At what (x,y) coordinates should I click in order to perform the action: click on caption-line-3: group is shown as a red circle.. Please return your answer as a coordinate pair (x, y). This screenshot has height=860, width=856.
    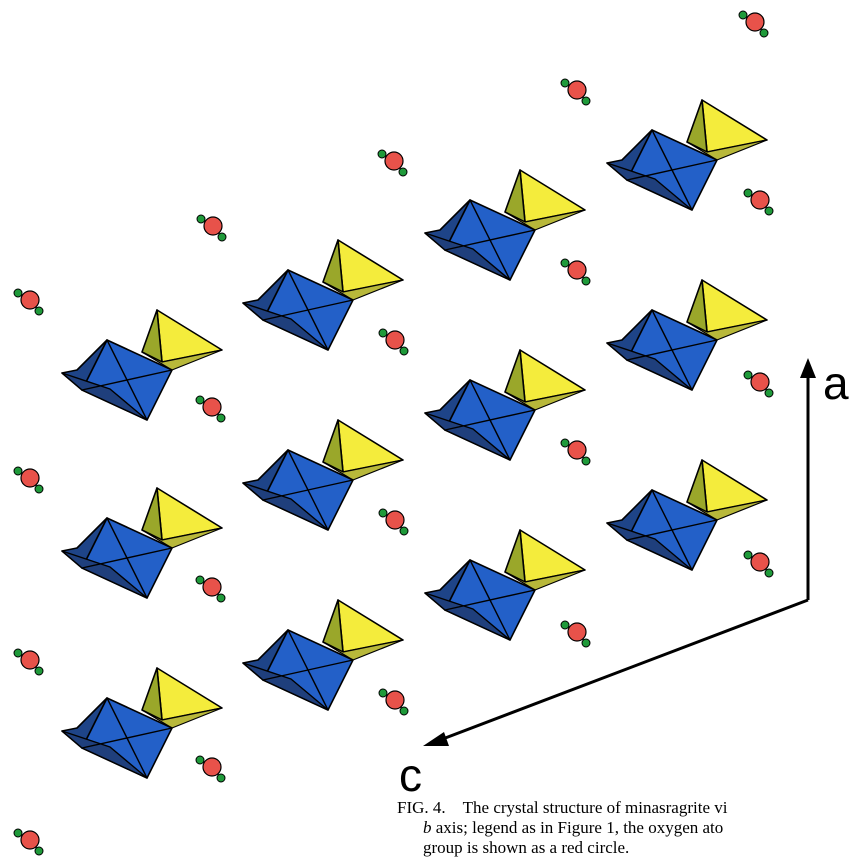
    Looking at the image, I should click on (526, 847).